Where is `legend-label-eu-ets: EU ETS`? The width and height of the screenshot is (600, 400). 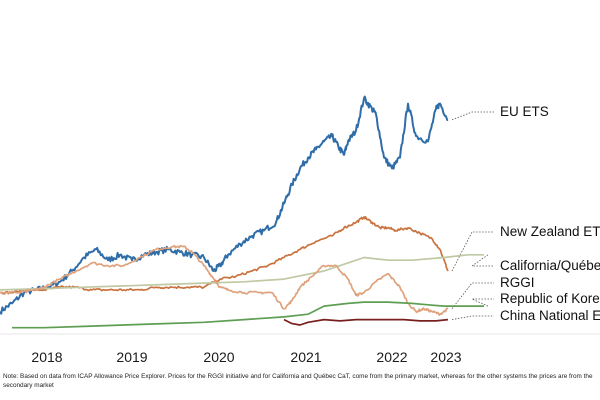
legend-label-eu-ets: EU ETS is located at coordinates (524, 111).